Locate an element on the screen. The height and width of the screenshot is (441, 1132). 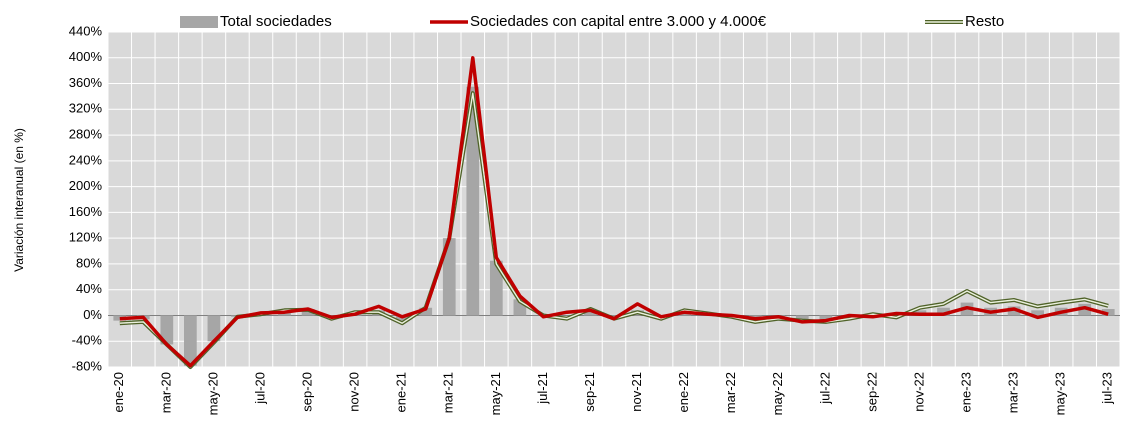
x-tick-label: jul-21 is located at coordinates (542, 388).